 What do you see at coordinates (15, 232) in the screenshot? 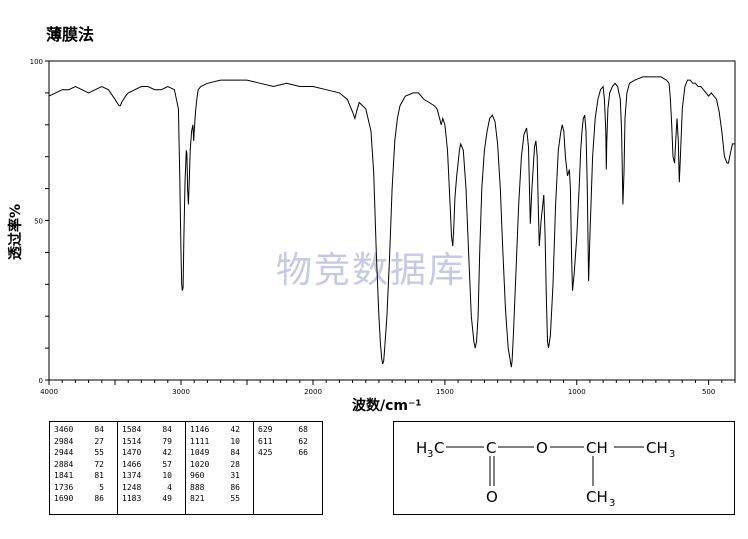
I see `y-axis-label: 透过率%` at bounding box center [15, 232].